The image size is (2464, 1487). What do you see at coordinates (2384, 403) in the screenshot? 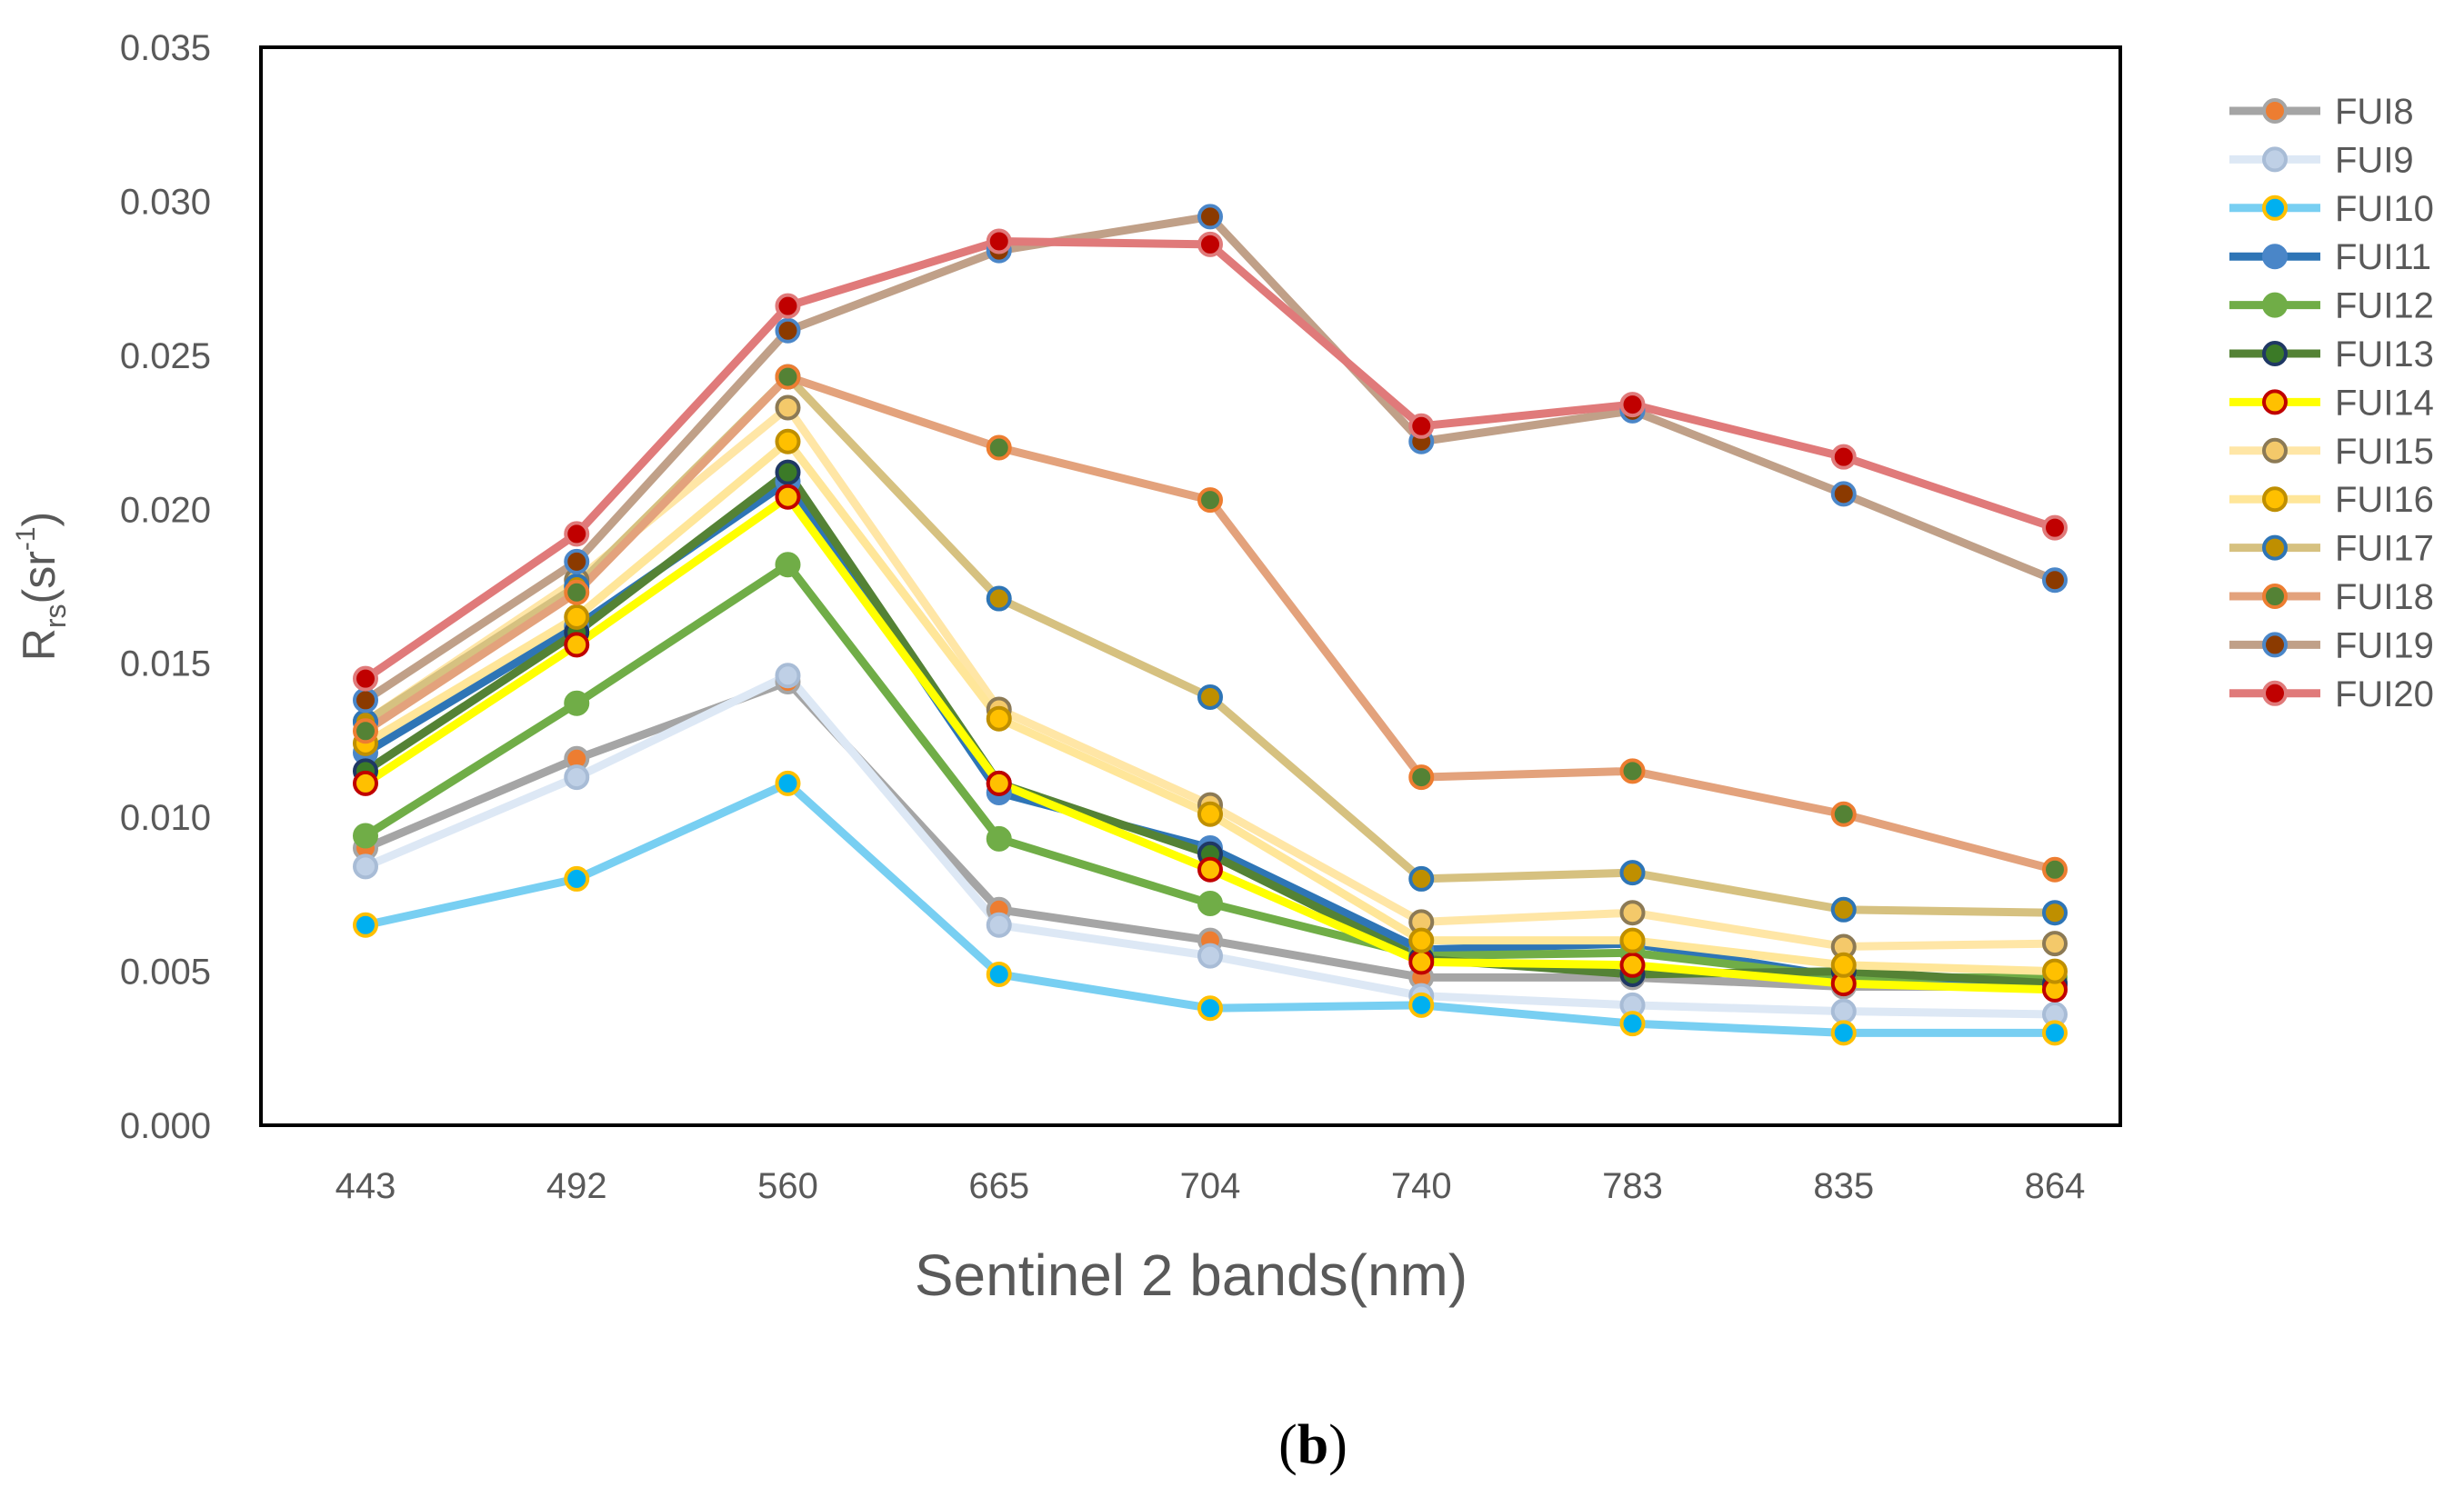
I see `legend-label: FUI14` at bounding box center [2384, 403].